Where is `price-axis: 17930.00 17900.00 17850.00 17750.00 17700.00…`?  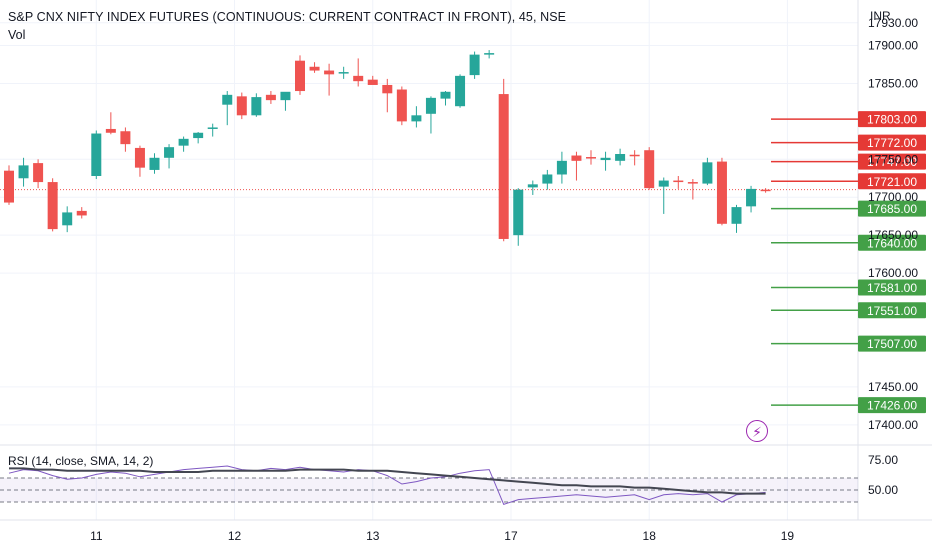 price-axis: 17930.00 17900.00 17850.00 17750.00 17700.00… is located at coordinates (893, 256).